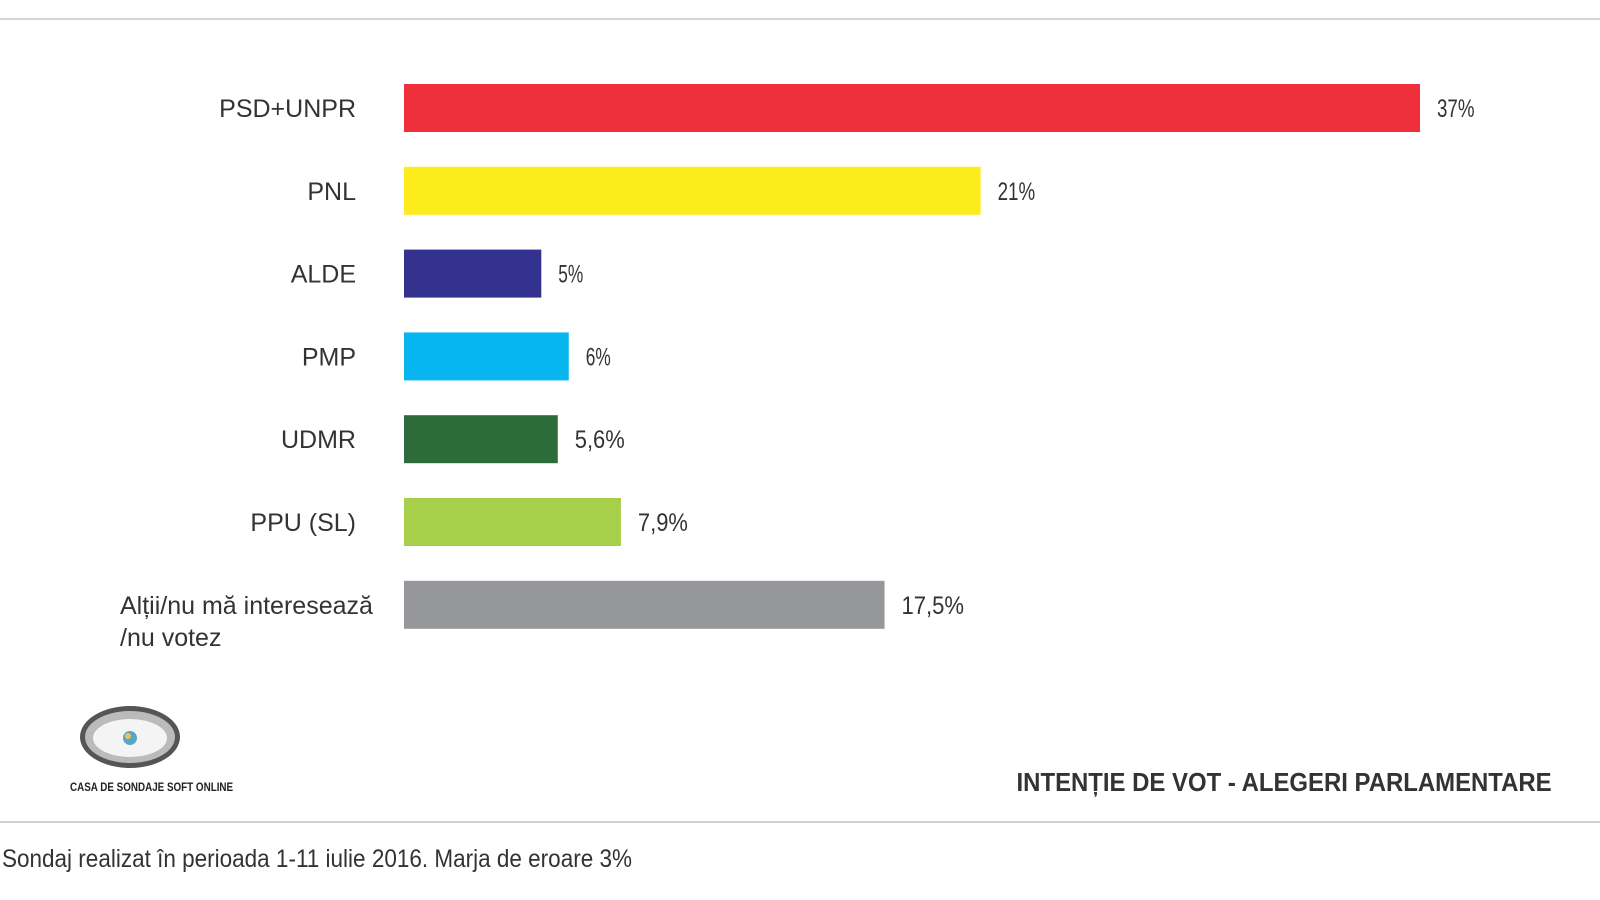 This screenshot has width=1600, height=900. Describe the element at coordinates (303, 523) in the screenshot. I see `category-label: PPU (SL)` at that location.